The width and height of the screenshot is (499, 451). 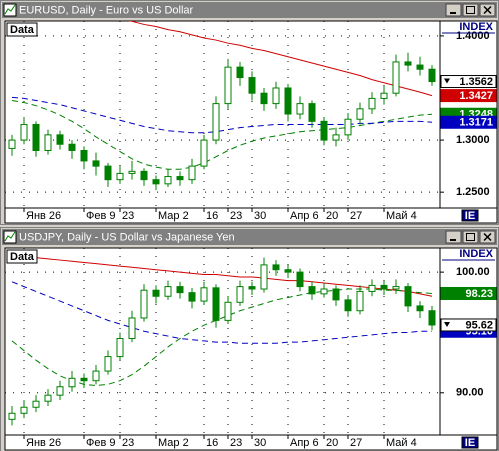 What do you see at coordinates (236, 216) in the screenshot?
I see `x-tick-label: 23` at bounding box center [236, 216].